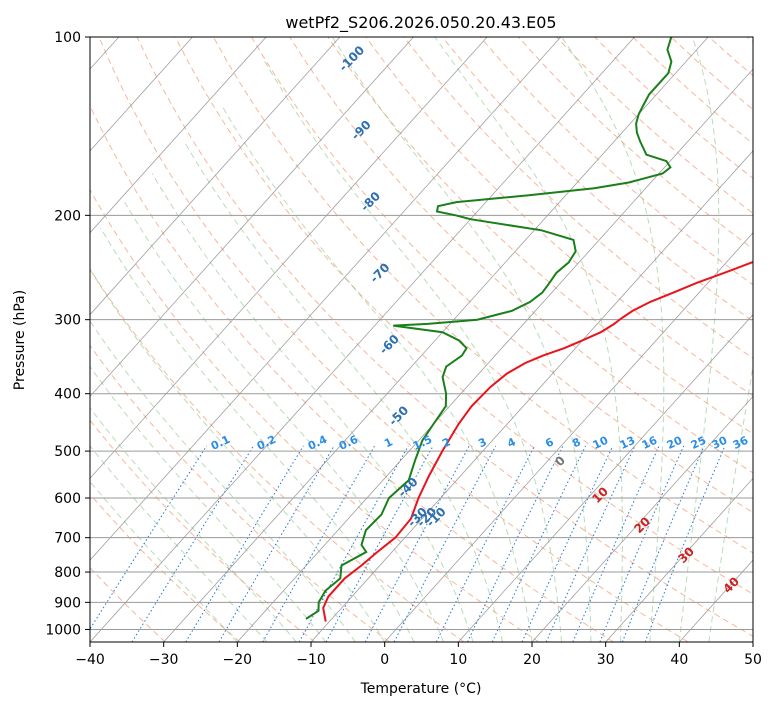 This screenshot has width=775, height=708. What do you see at coordinates (384, 660) in the screenshot?
I see `x-tick-label: 0` at bounding box center [384, 660].